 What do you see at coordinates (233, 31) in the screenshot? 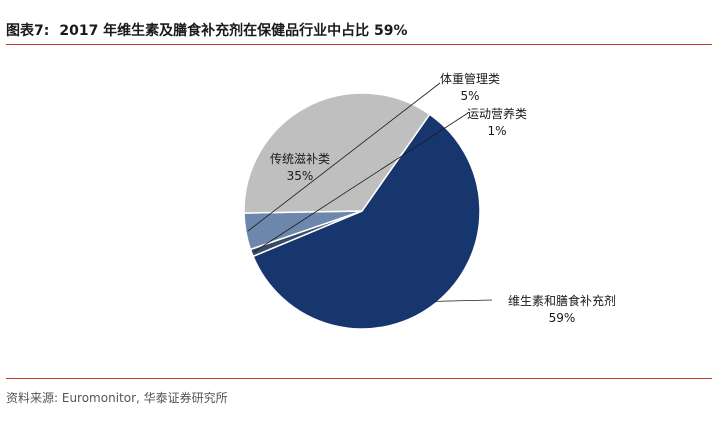
I see `chart-title-text: 2017 年维生素及膳食补充剂在保健品行业中占比 59%` at bounding box center [233, 31].